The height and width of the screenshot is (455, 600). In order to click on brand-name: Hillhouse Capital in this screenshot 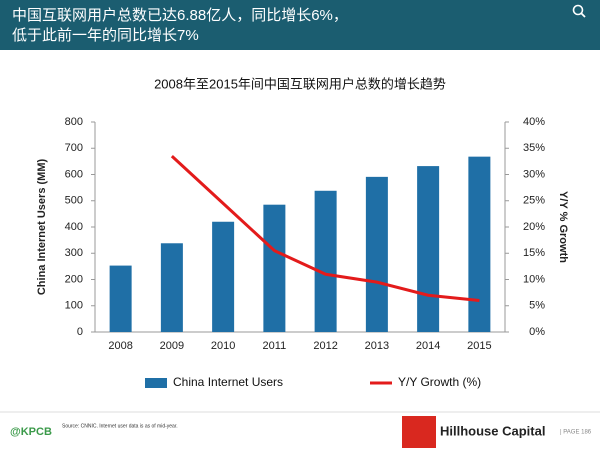, I will do `click(492, 430)`.